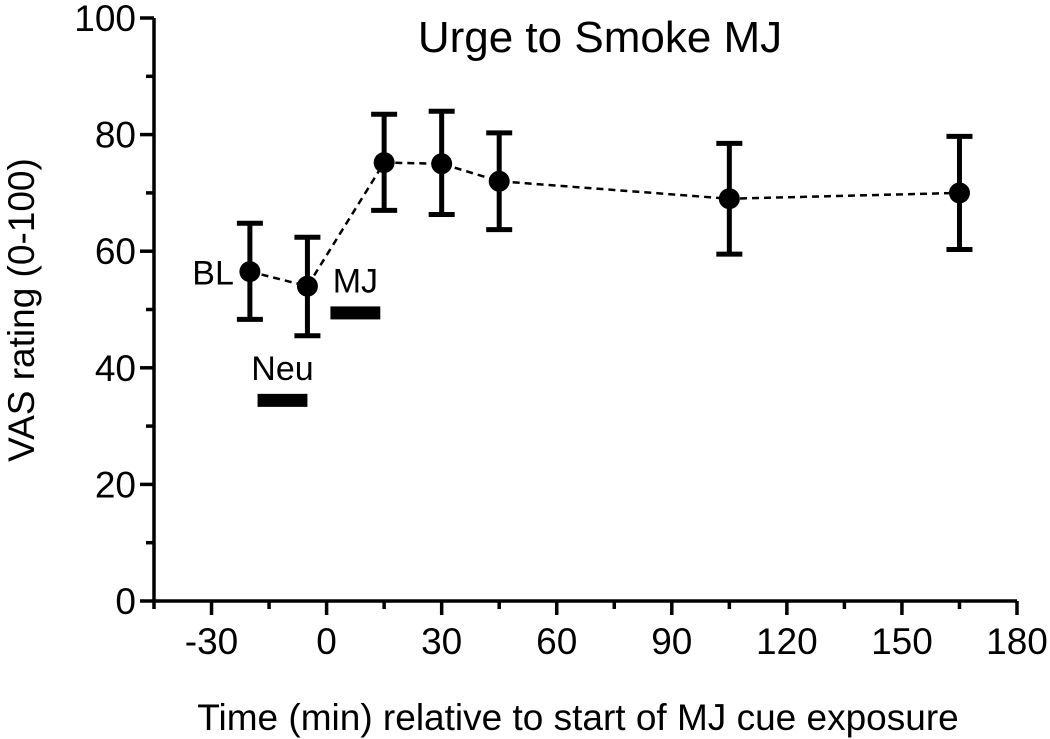 The image size is (1050, 739). What do you see at coordinates (600, 37) in the screenshot?
I see `chart-title: Urge to Smoke MJ` at bounding box center [600, 37].